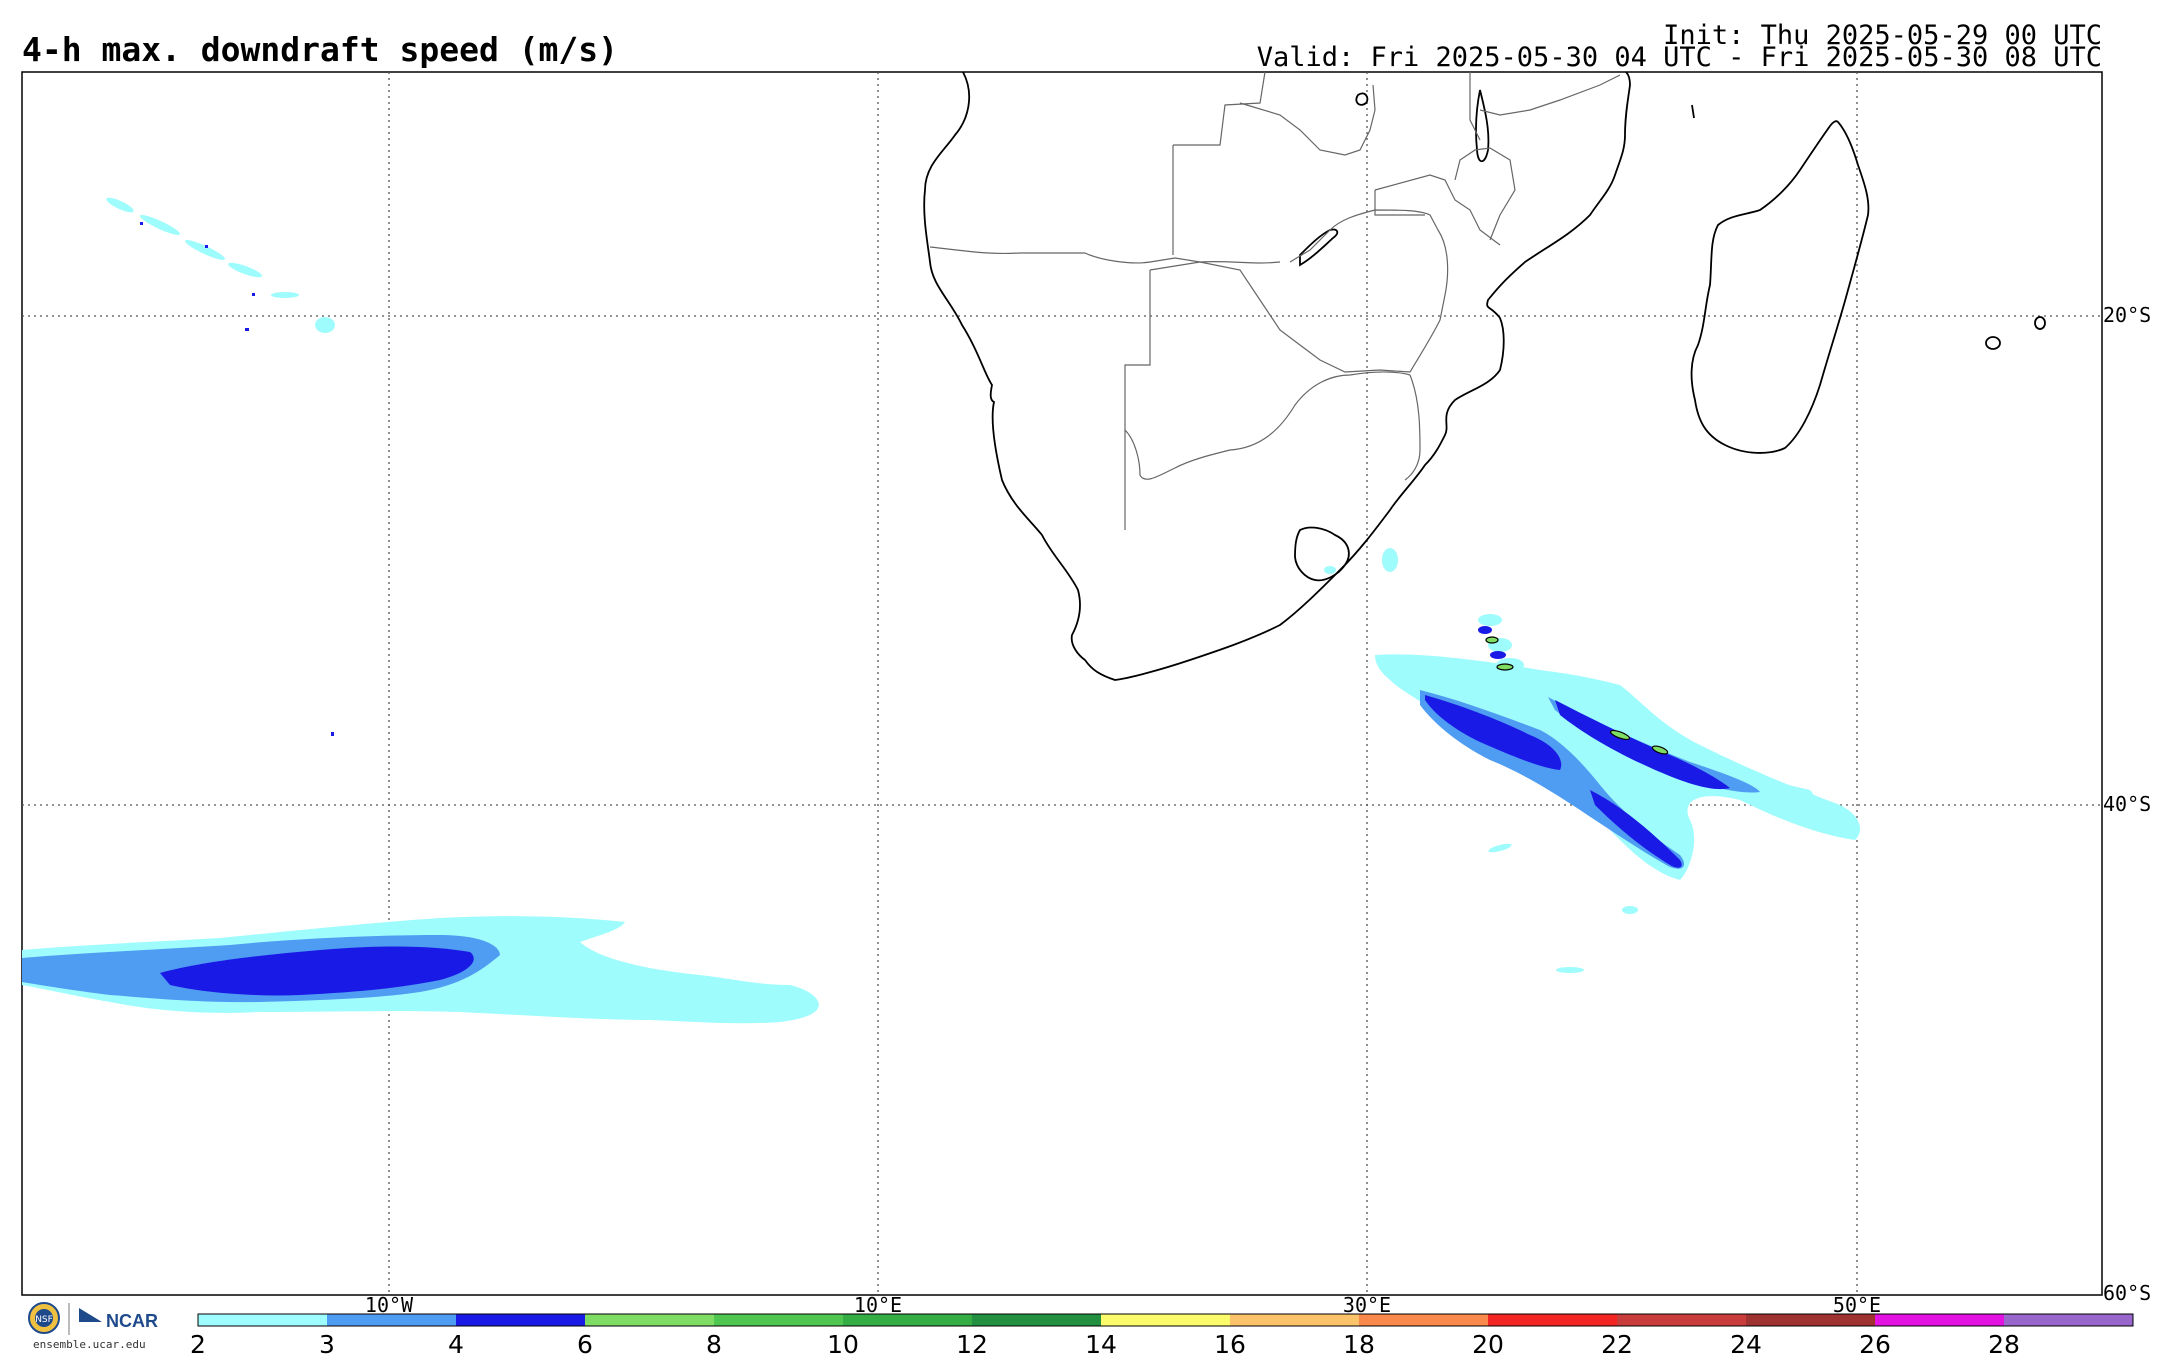  Describe the element at coordinates (44, 1320) in the screenshot. I see `nsf-emblem-text: NSF` at that location.